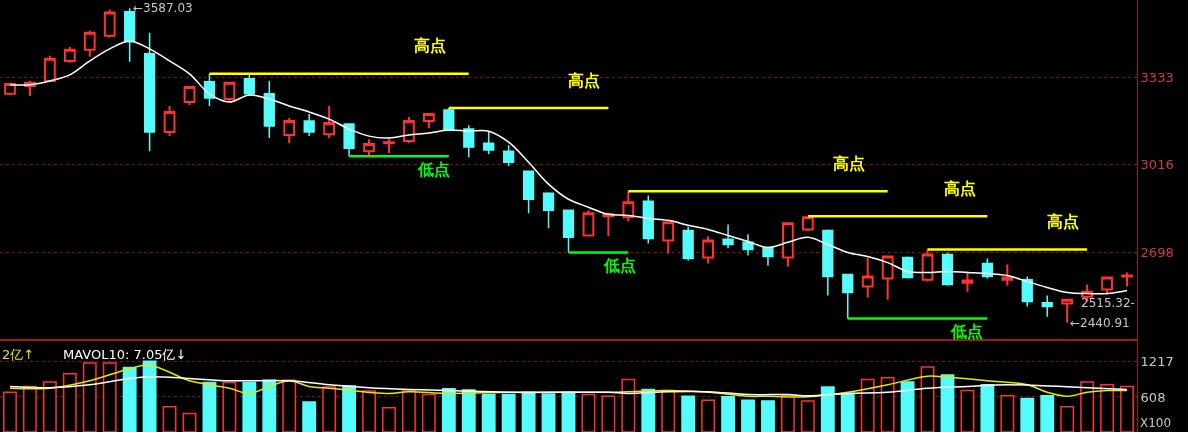  I want to click on annotation: ←2440.91, so click(1100, 323).